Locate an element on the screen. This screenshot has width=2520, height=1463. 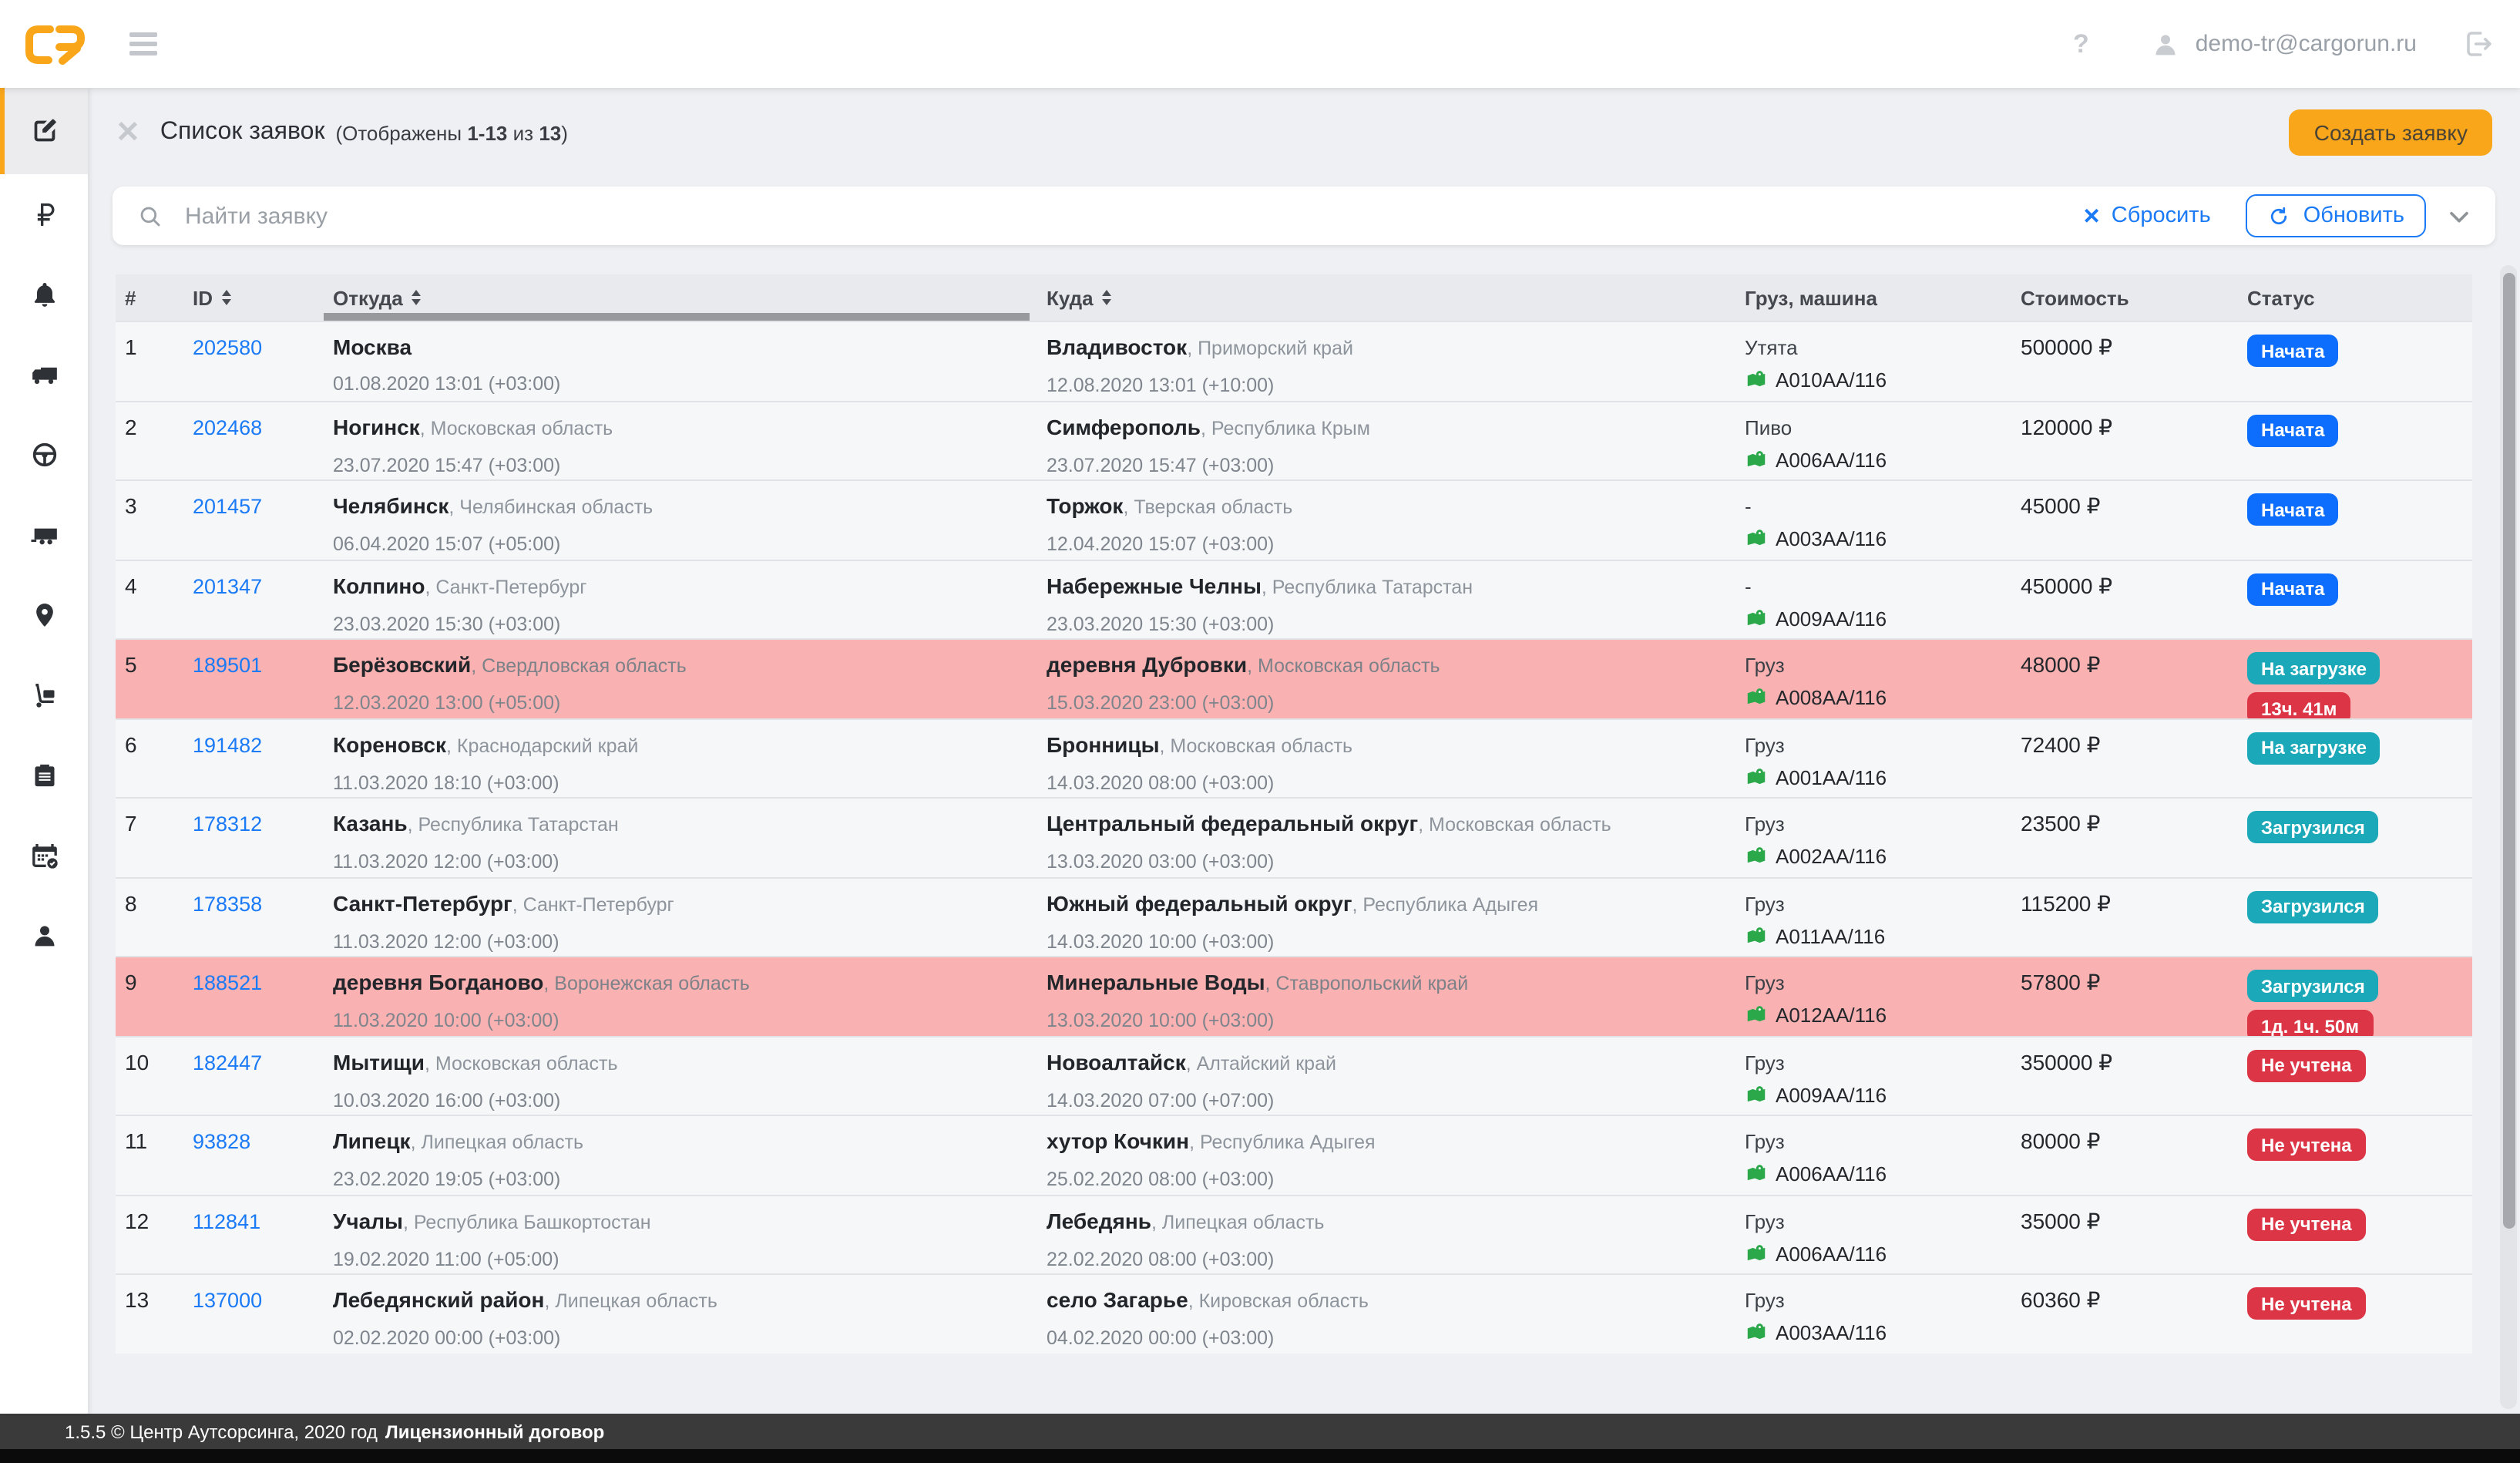
sidebar-item-documents is located at coordinates (44, 775).